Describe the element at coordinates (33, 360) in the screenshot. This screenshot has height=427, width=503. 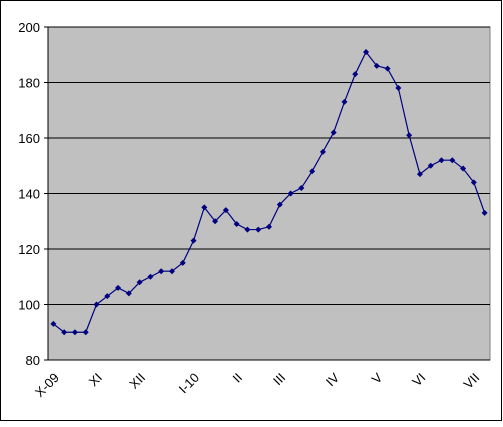
I see `y-tick-label: 80` at that location.